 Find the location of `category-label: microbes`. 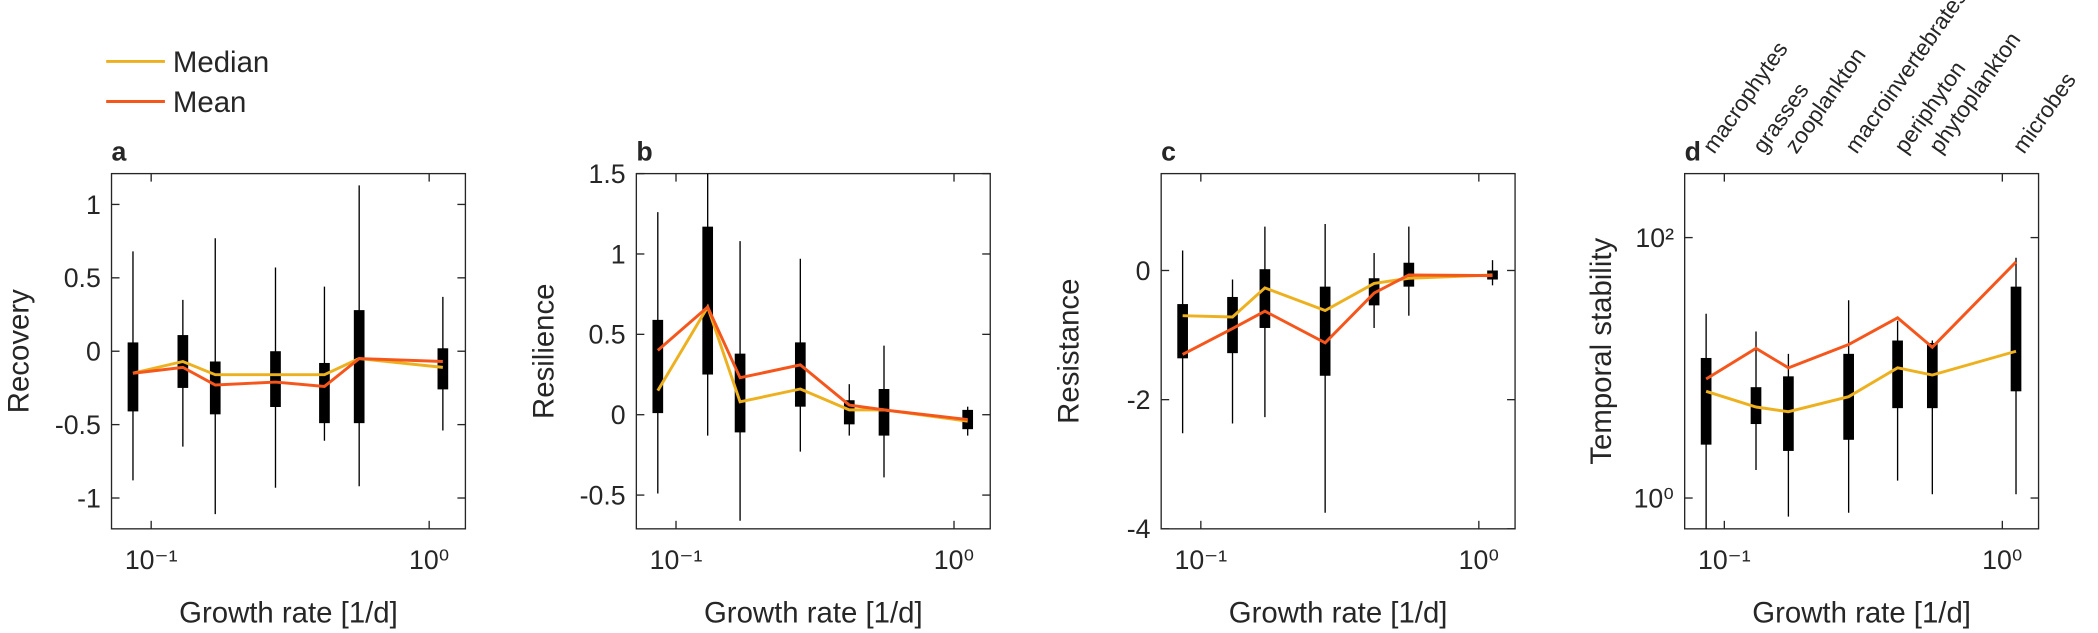

category-label: microbes is located at coordinates (2044, 112).